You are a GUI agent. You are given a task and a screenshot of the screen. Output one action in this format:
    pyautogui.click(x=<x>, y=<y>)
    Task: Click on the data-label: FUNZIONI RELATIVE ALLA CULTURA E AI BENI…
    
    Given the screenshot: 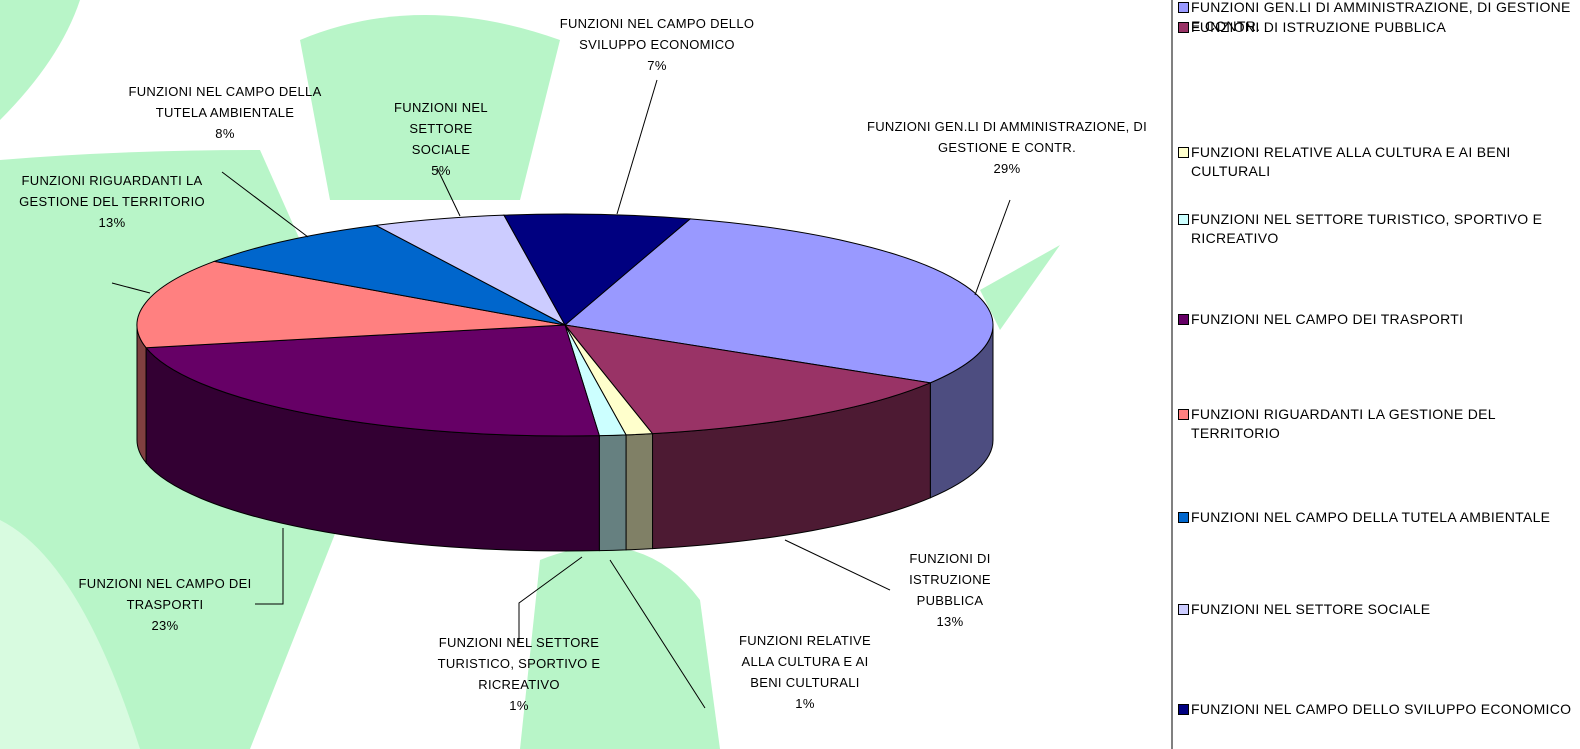 What is the action you would take?
    pyautogui.click(x=805, y=672)
    